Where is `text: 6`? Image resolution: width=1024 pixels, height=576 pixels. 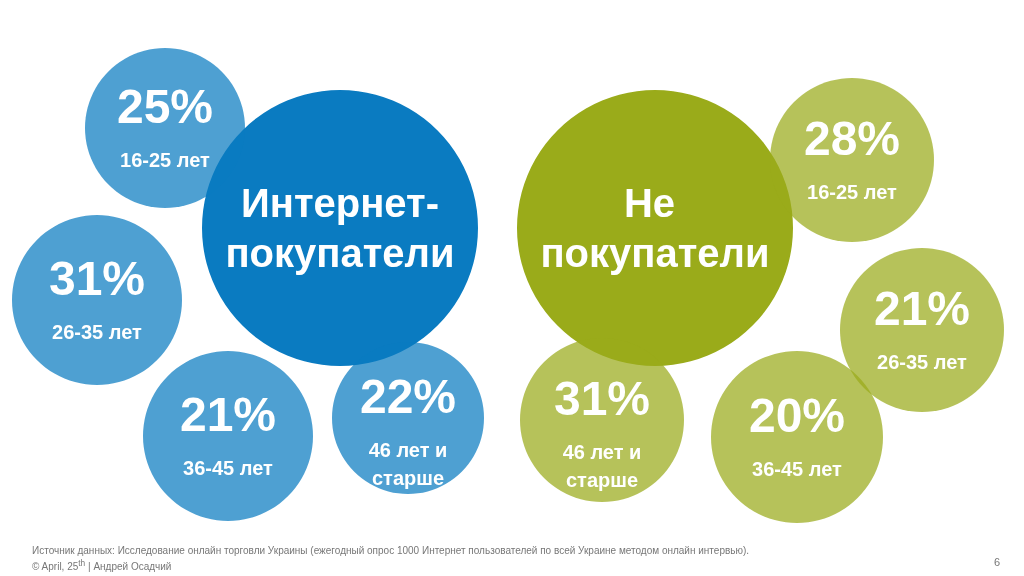
text: 6 is located at coordinates (996, 562).